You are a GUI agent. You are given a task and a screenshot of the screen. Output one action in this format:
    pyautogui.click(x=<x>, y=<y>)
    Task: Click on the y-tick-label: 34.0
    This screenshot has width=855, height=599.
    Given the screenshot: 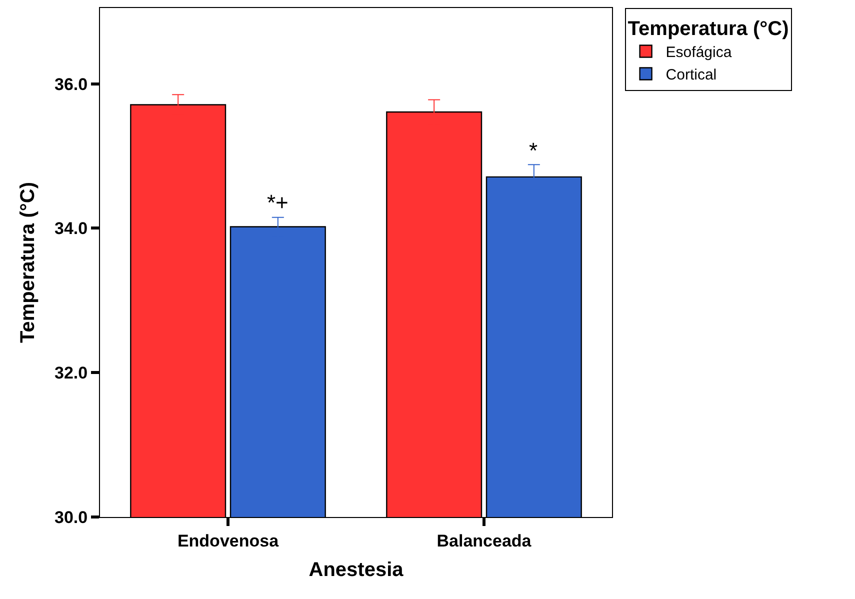 What is the action you would take?
    pyautogui.click(x=71, y=228)
    